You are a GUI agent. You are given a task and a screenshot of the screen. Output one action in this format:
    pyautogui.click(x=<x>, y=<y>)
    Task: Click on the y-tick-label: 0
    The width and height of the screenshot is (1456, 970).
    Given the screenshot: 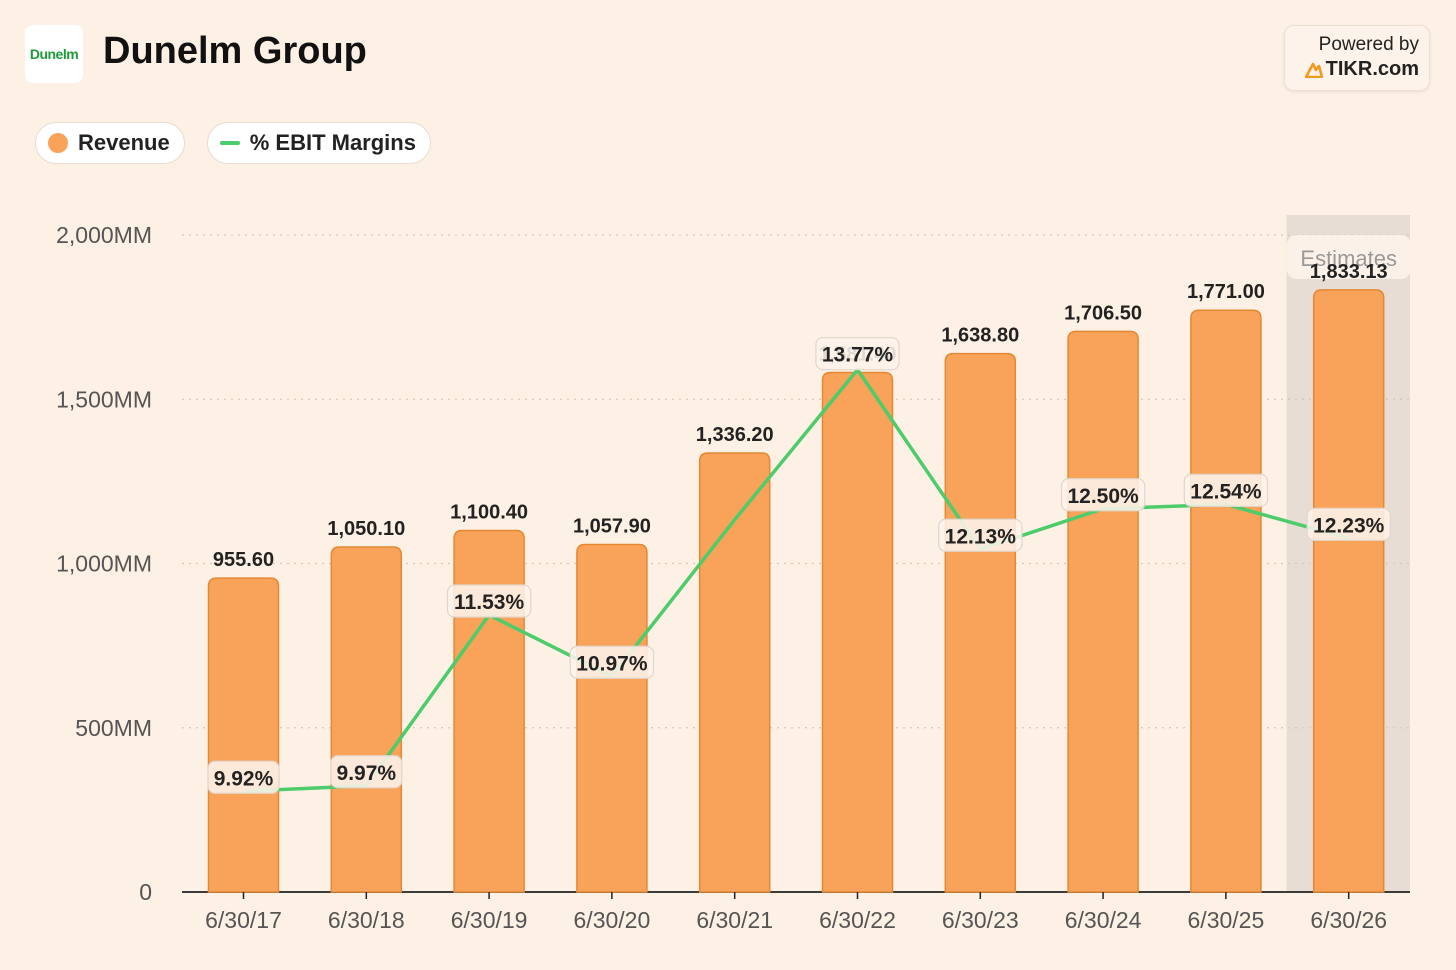 What is the action you would take?
    pyautogui.click(x=145, y=892)
    